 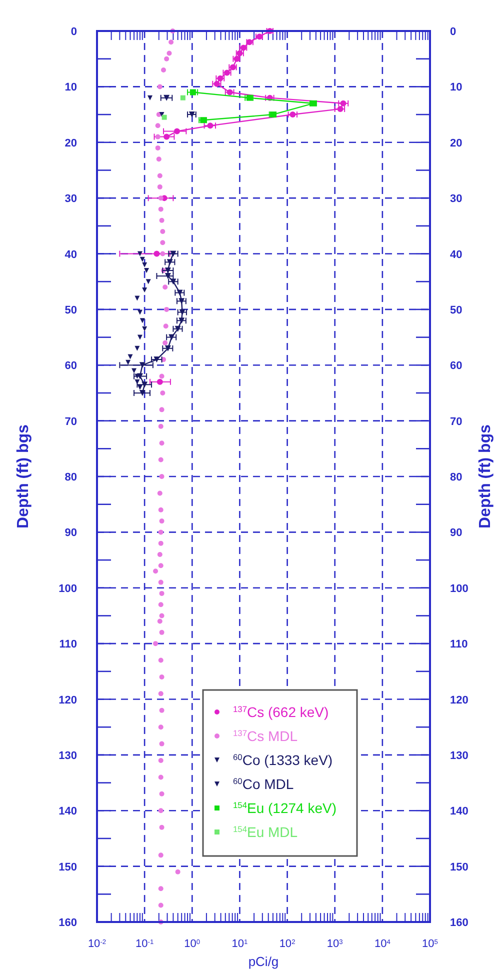 What do you see at coordinates (459, 588) in the screenshot?
I see `y2-tick-label: 100` at bounding box center [459, 588].